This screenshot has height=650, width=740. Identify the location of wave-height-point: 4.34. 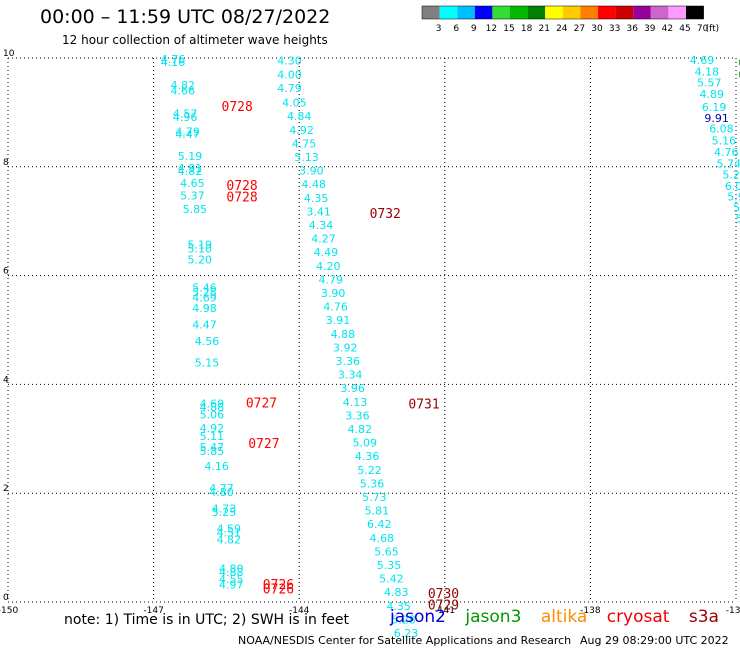
(321, 225).